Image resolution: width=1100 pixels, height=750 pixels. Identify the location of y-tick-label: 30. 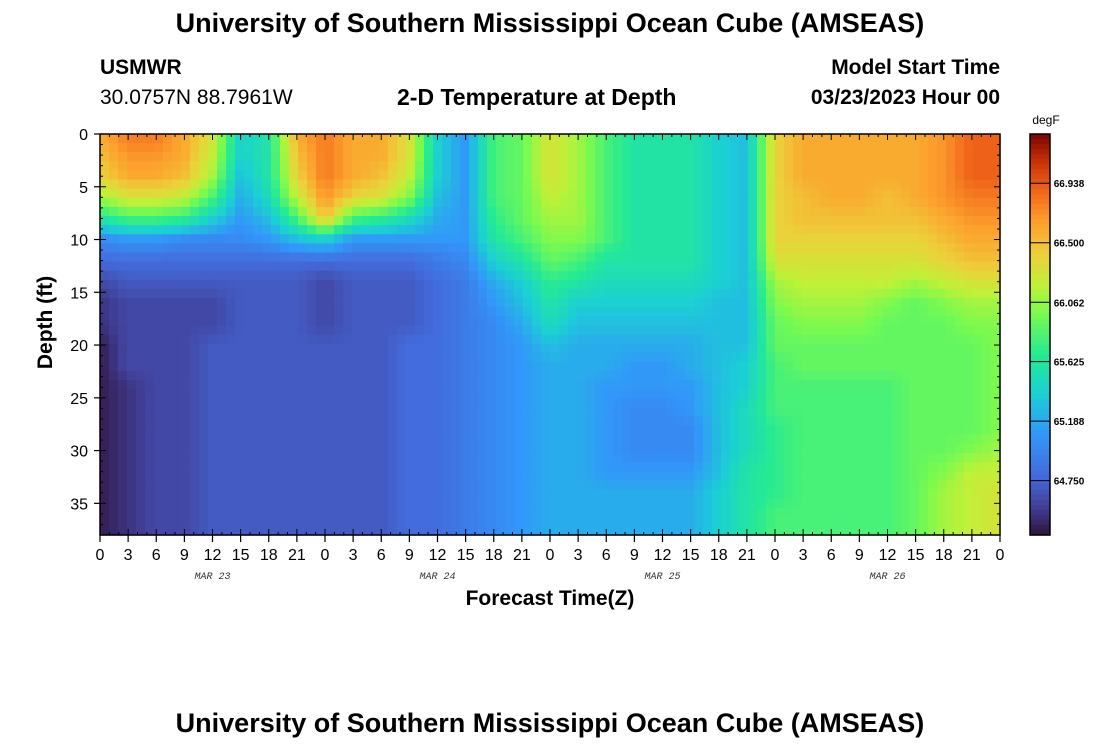
(79, 452).